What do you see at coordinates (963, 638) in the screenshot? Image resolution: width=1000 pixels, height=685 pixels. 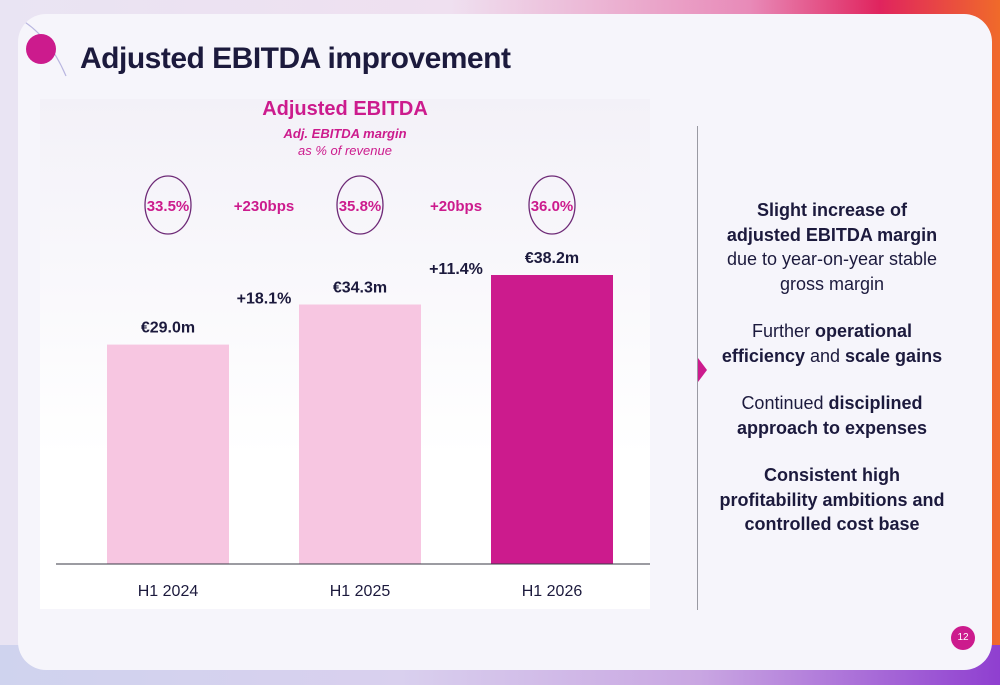 I see `page-number: 12` at bounding box center [963, 638].